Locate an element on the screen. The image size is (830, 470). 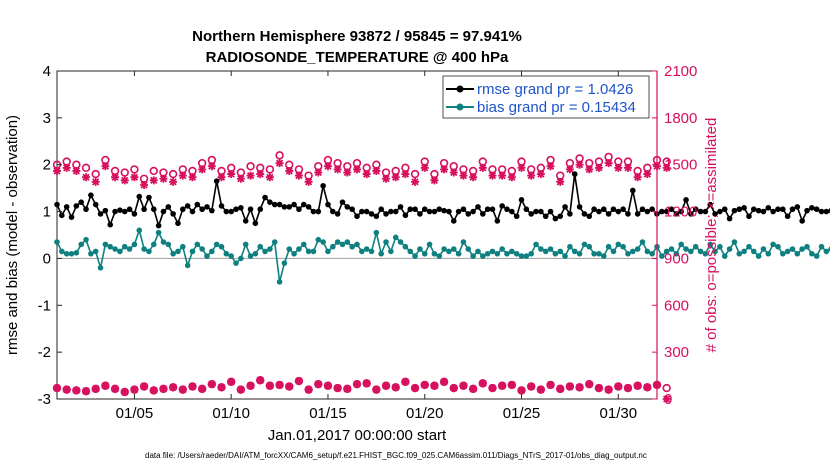
y-right-tick-label: 300 is located at coordinates (676, 352).